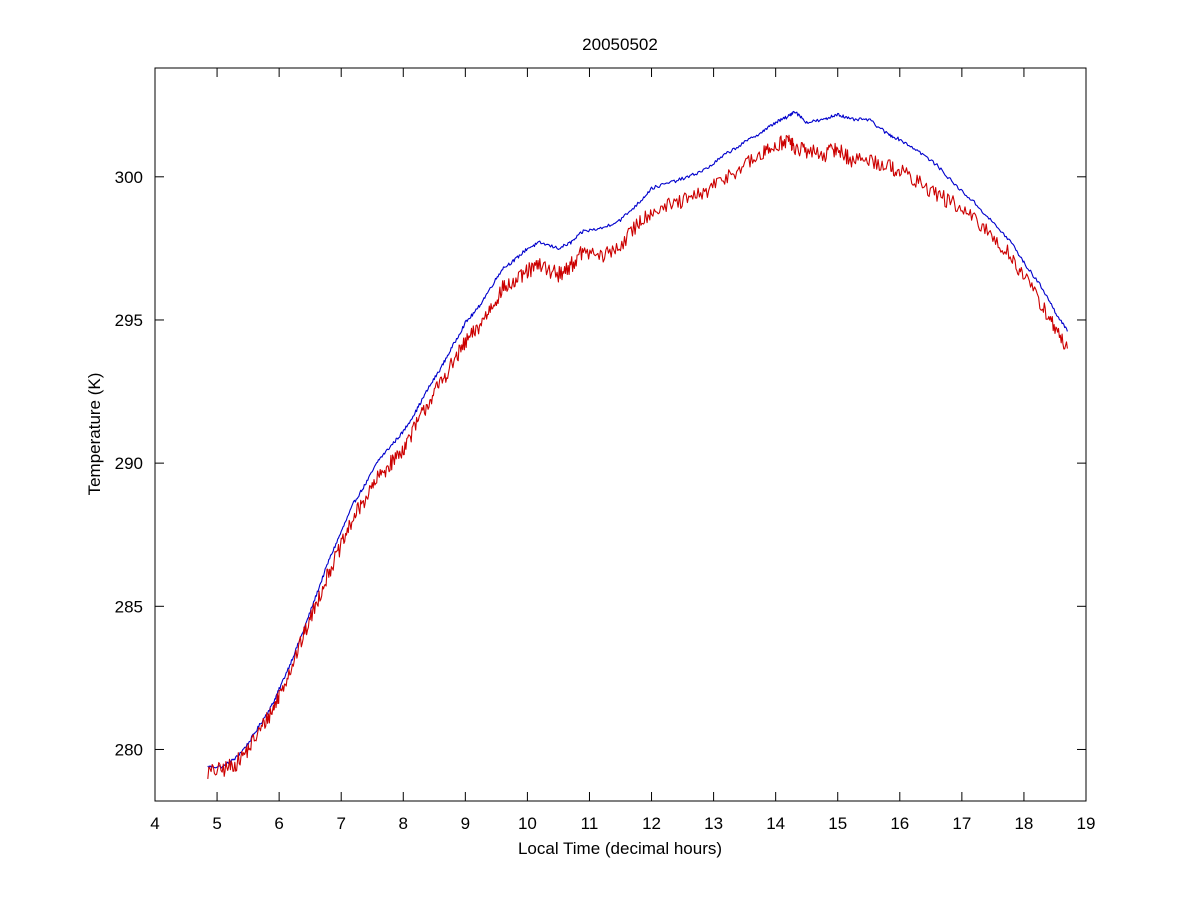 Image resolution: width=1200 pixels, height=900 pixels. What do you see at coordinates (1086, 823) in the screenshot?
I see `x-tick-label: 19` at bounding box center [1086, 823].